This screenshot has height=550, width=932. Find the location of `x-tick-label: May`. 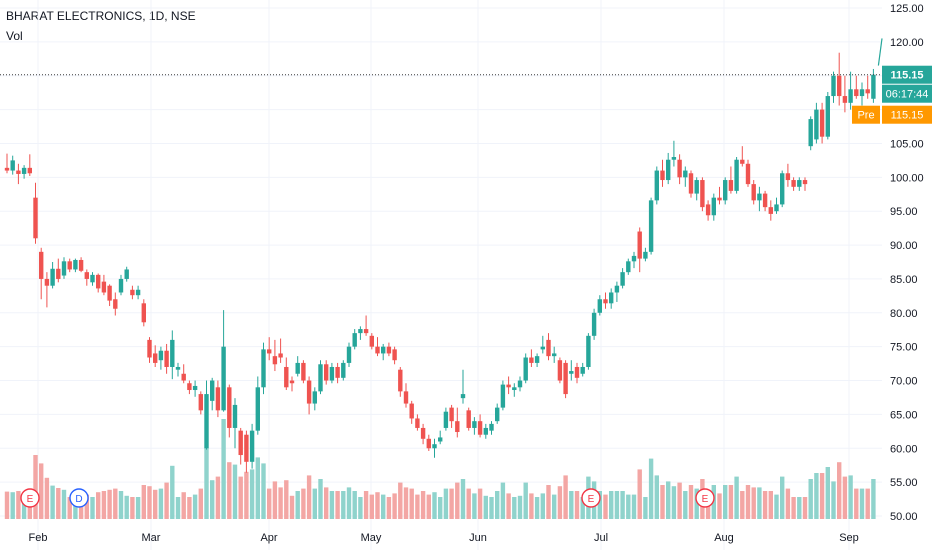

x-tick-label: May is located at coordinates (371, 538).